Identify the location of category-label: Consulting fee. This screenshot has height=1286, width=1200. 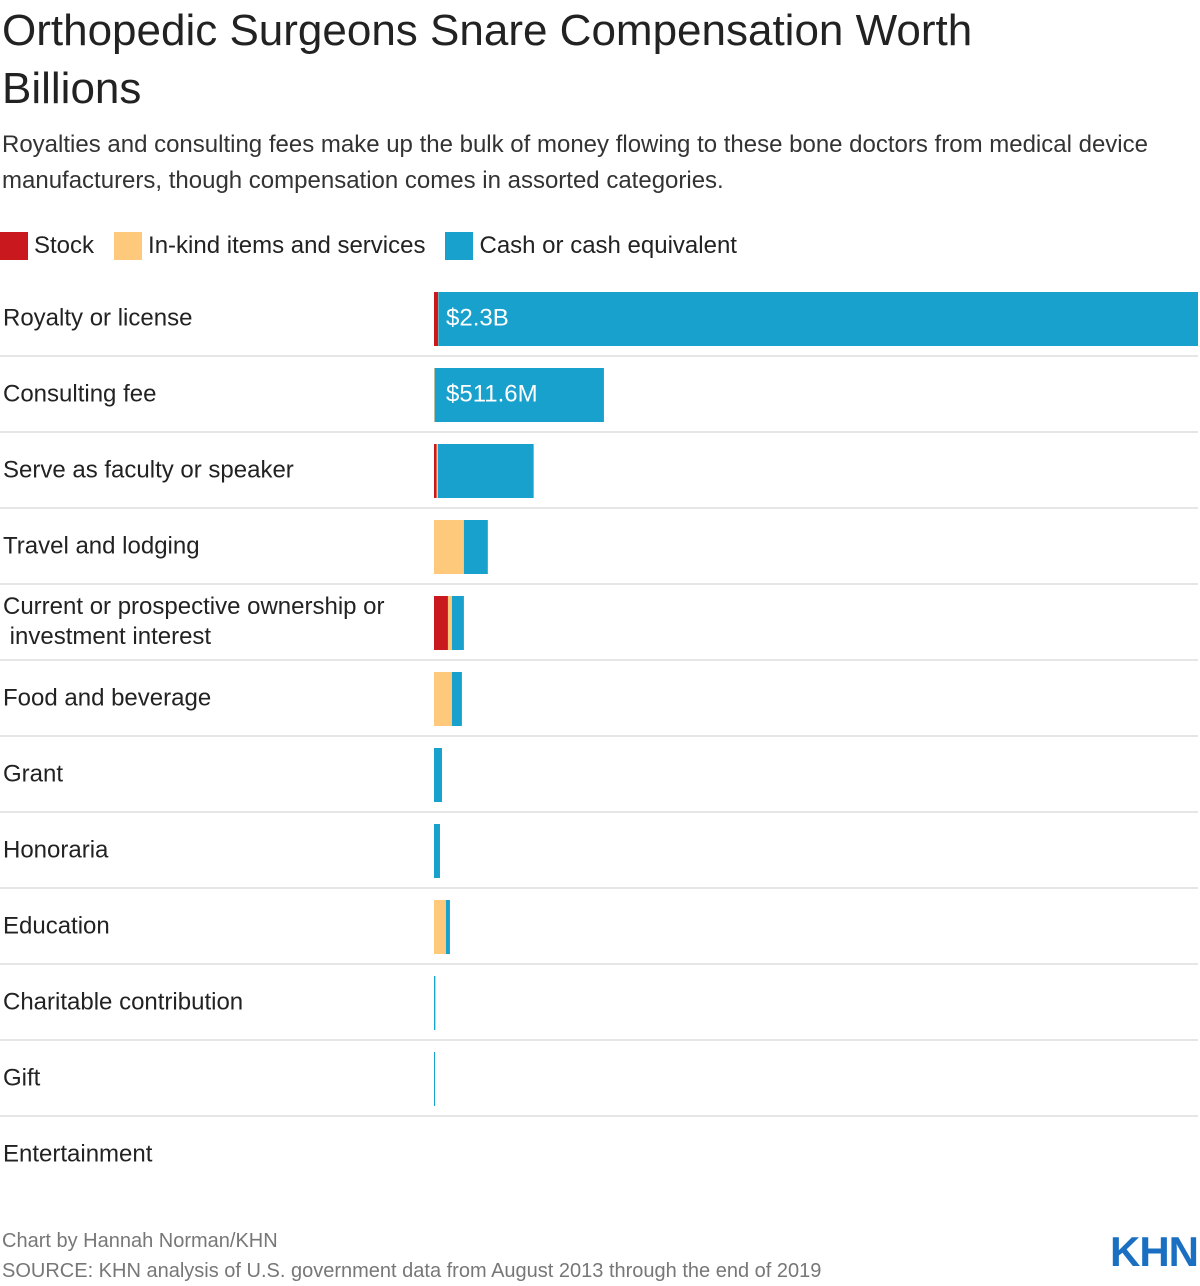
(79, 393).